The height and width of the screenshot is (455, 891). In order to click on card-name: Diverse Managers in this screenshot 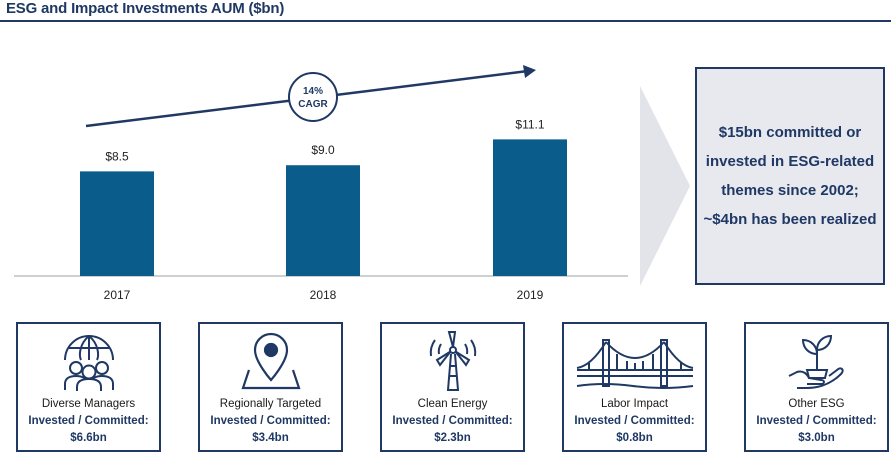, I will do `click(88, 404)`.